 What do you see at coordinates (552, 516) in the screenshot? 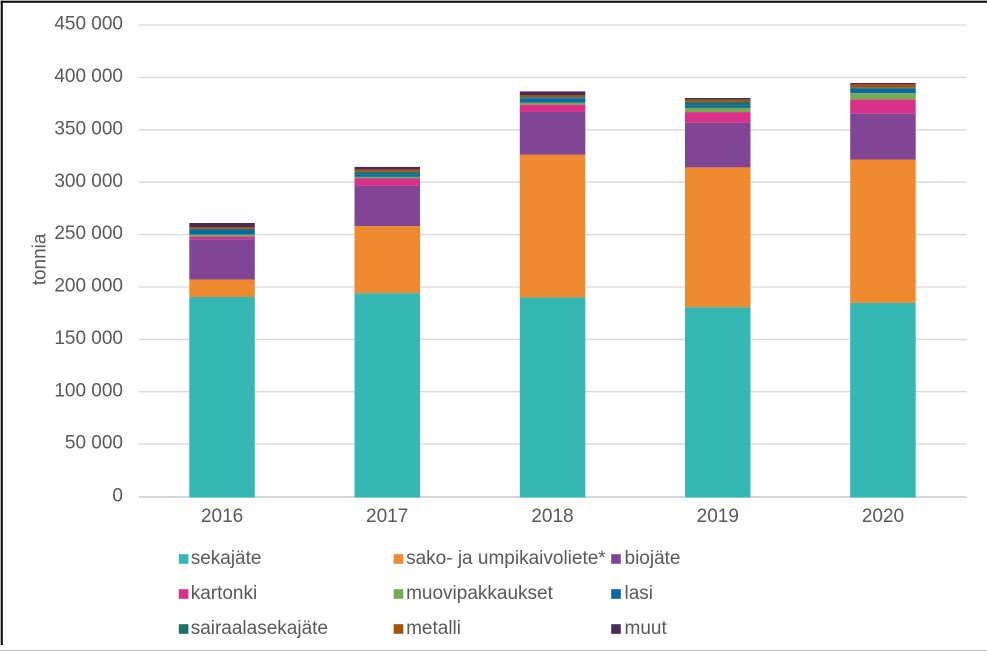
I see `svg-text: 2018` at bounding box center [552, 516].